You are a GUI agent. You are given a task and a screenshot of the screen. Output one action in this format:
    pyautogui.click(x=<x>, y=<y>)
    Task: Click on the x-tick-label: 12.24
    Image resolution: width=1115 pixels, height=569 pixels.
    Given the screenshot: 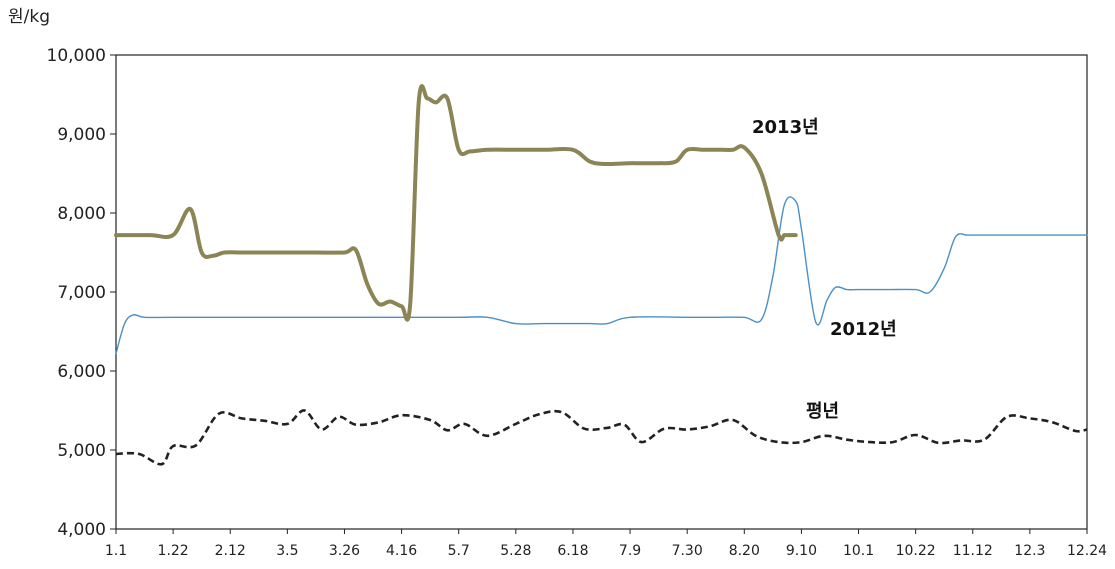 What is the action you would take?
    pyautogui.click(x=1087, y=551)
    